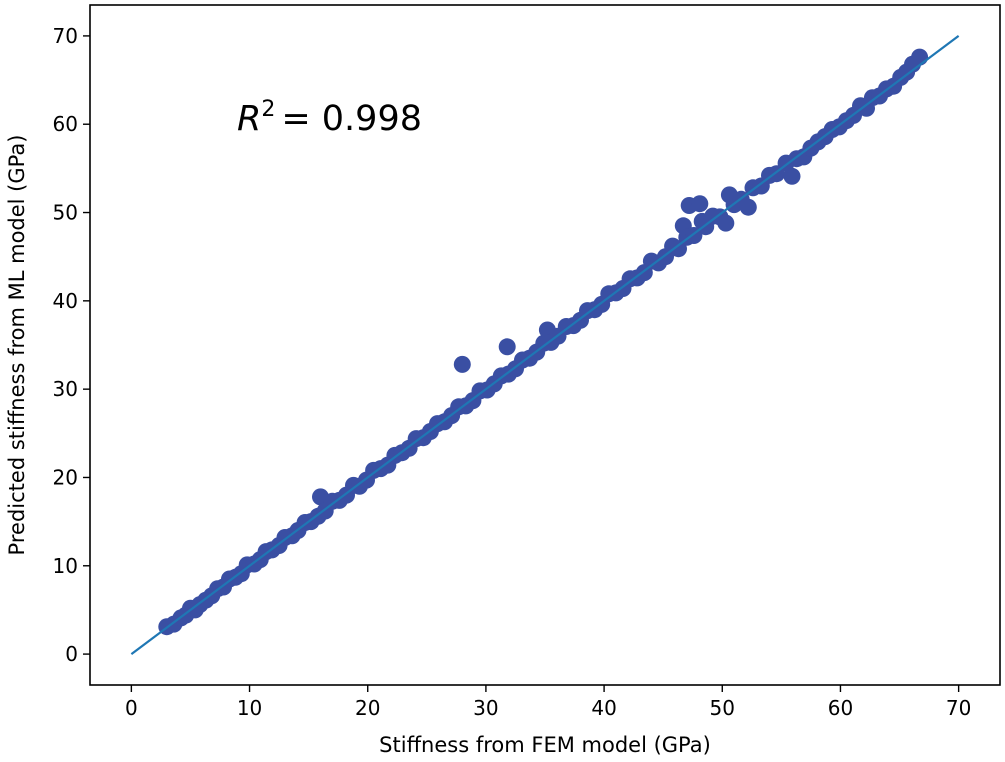  I want to click on x-tick-label: 30, so click(485, 708).